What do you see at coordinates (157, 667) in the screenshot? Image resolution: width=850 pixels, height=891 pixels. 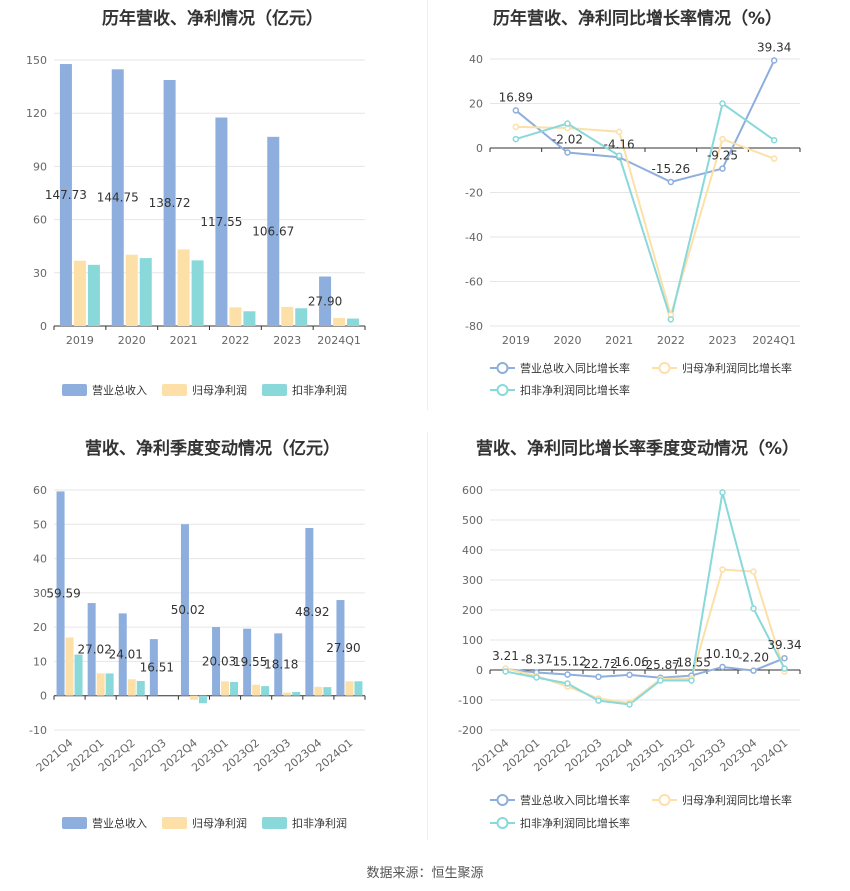 I see `data-label: 16.51` at bounding box center [157, 667].